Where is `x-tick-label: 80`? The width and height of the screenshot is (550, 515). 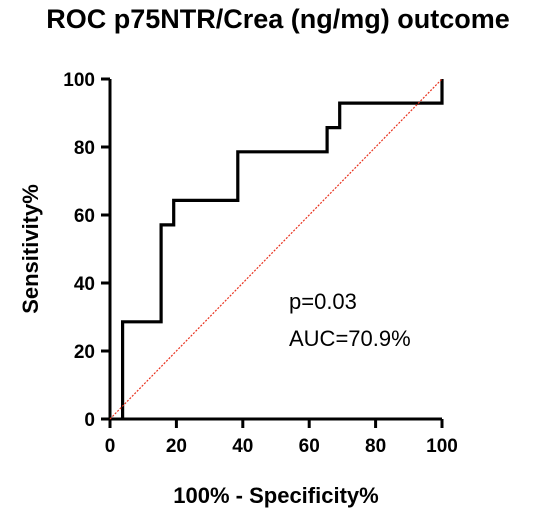 x-tick-label: 80 is located at coordinates (375, 446).